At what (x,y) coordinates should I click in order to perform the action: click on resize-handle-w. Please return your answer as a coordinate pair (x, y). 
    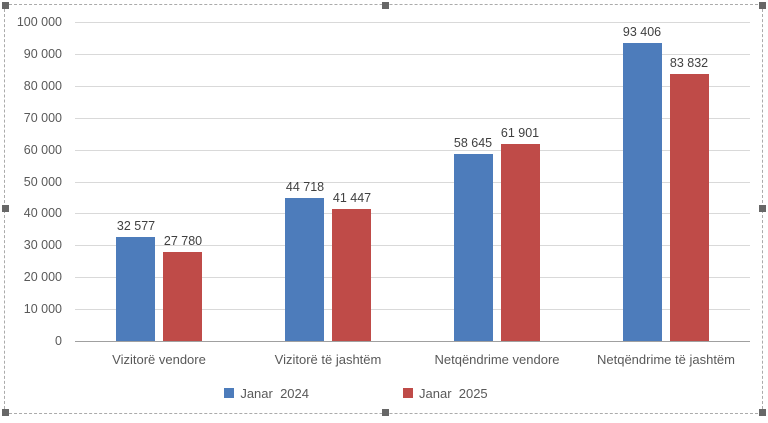
    Looking at the image, I should click on (5, 208).